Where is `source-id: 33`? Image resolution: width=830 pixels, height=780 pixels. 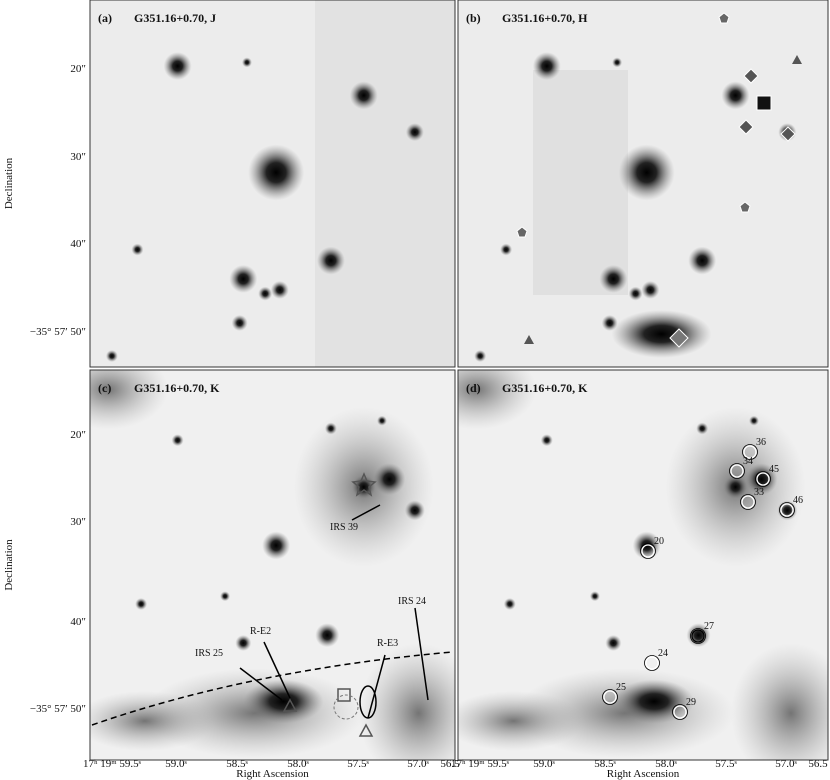
source-id: 33 is located at coordinates (759, 492).